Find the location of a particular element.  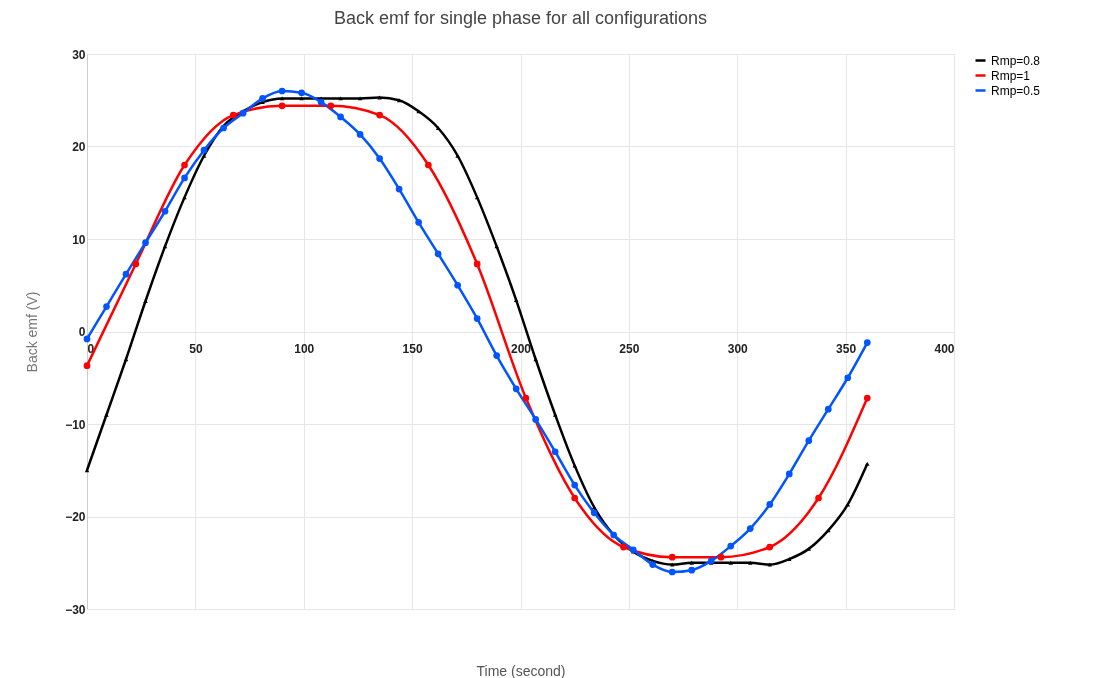

x-tick-label: 200 is located at coordinates (521, 349).